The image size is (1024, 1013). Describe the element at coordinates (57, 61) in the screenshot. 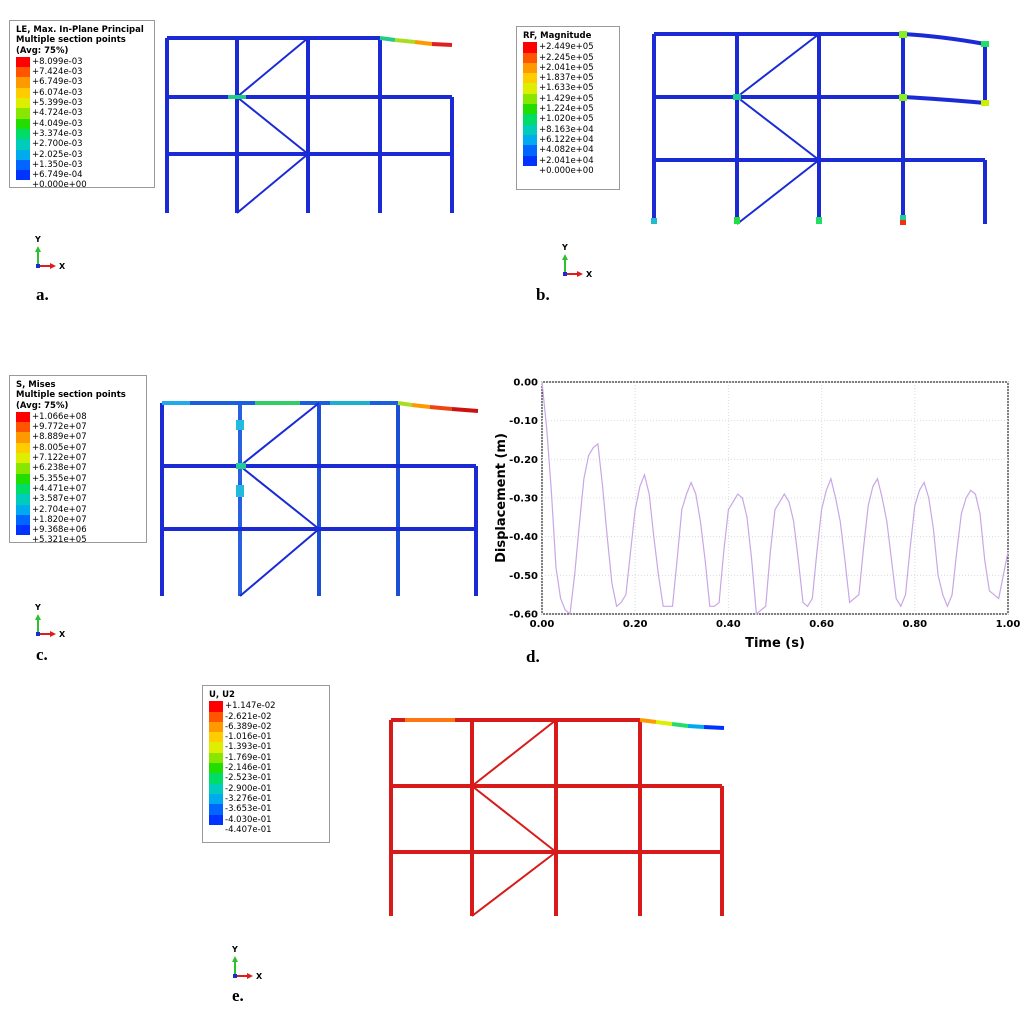

I see `legend-value: +8.099e-03` at that location.